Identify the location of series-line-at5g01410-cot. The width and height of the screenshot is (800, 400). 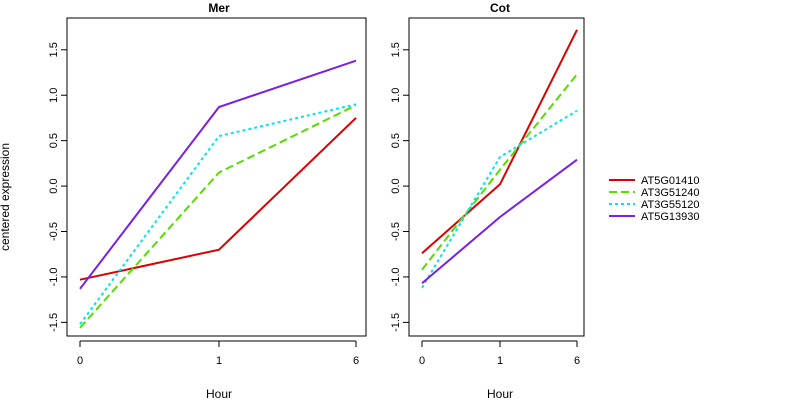
(499, 142).